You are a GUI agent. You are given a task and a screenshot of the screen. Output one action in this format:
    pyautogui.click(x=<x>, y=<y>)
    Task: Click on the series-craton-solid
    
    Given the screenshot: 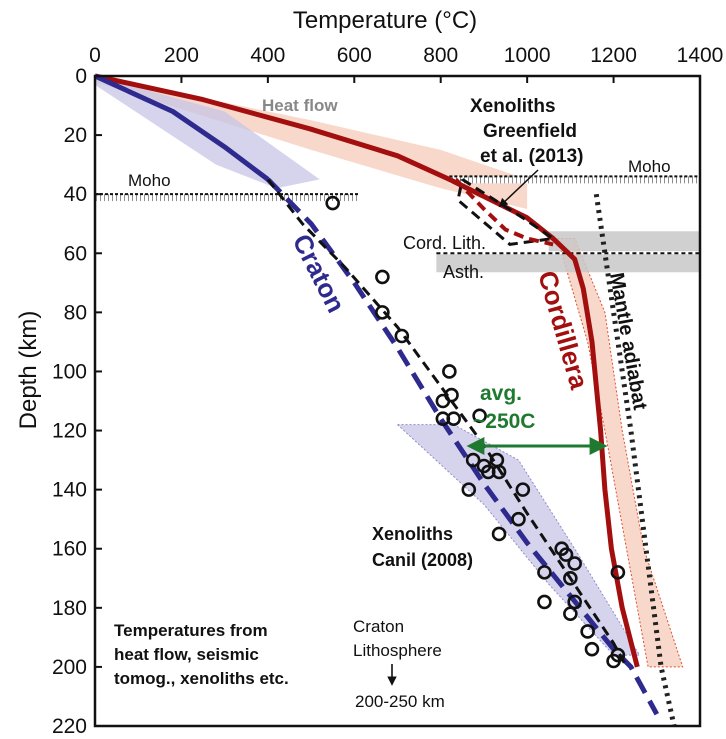 What is the action you would take?
    pyautogui.click(x=181, y=127)
    